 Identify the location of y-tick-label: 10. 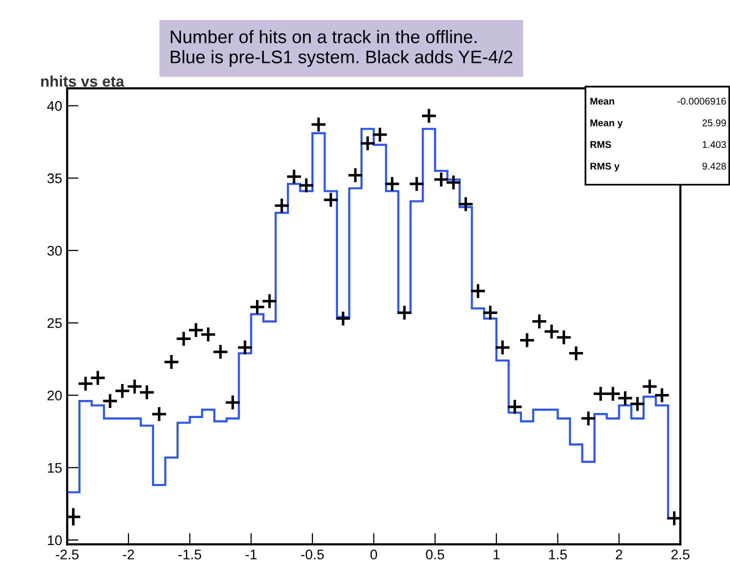
(55, 540).